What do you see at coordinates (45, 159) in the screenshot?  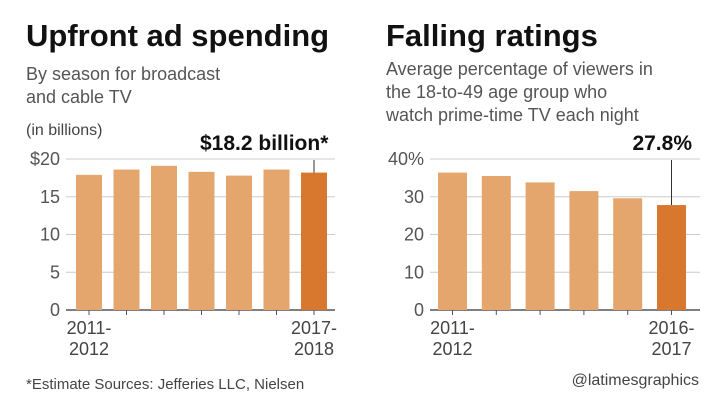 I see `spending-y-tick-label: $20` at bounding box center [45, 159].